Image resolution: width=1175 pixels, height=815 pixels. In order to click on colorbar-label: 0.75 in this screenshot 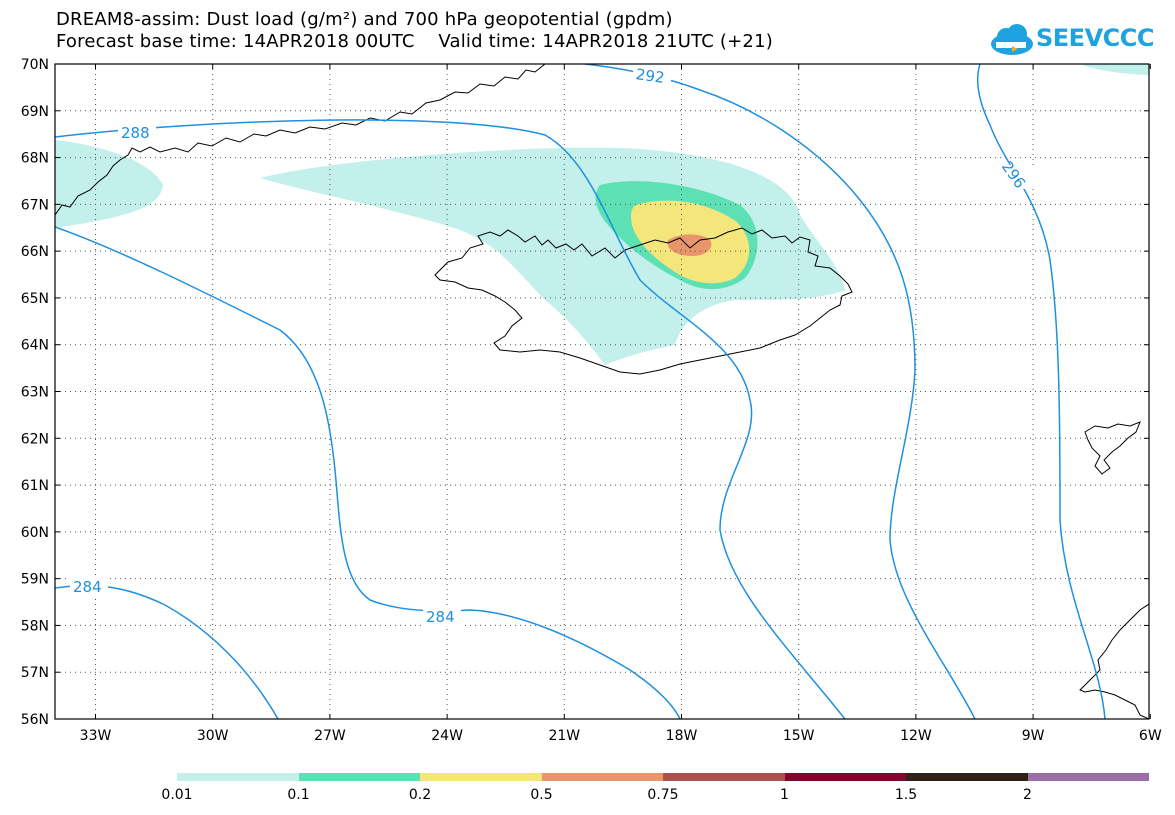, I will do `click(663, 795)`.